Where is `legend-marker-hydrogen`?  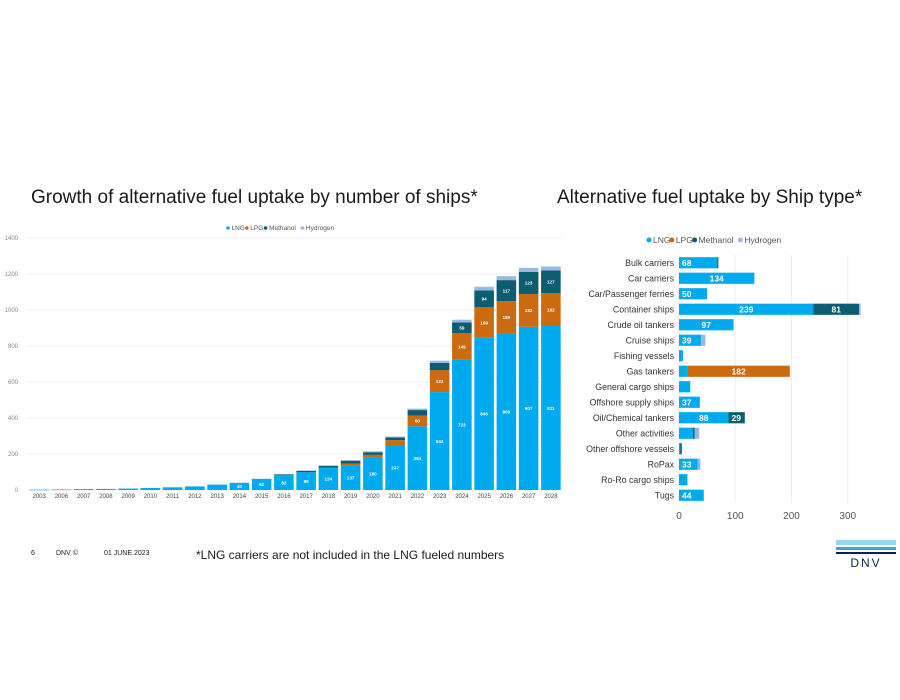 legend-marker-hydrogen is located at coordinates (302, 228).